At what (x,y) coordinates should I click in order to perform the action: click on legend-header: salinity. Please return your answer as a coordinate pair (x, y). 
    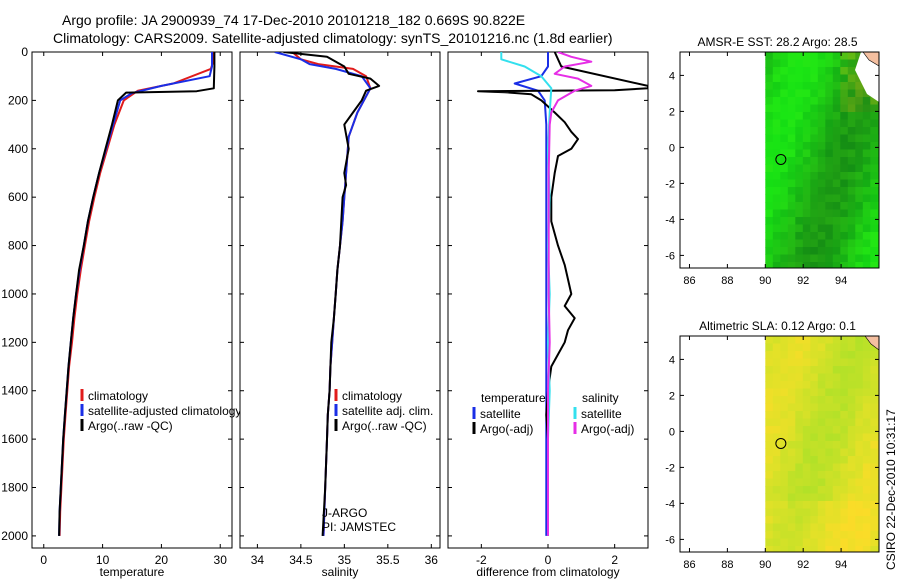
    Looking at the image, I should click on (600, 398).